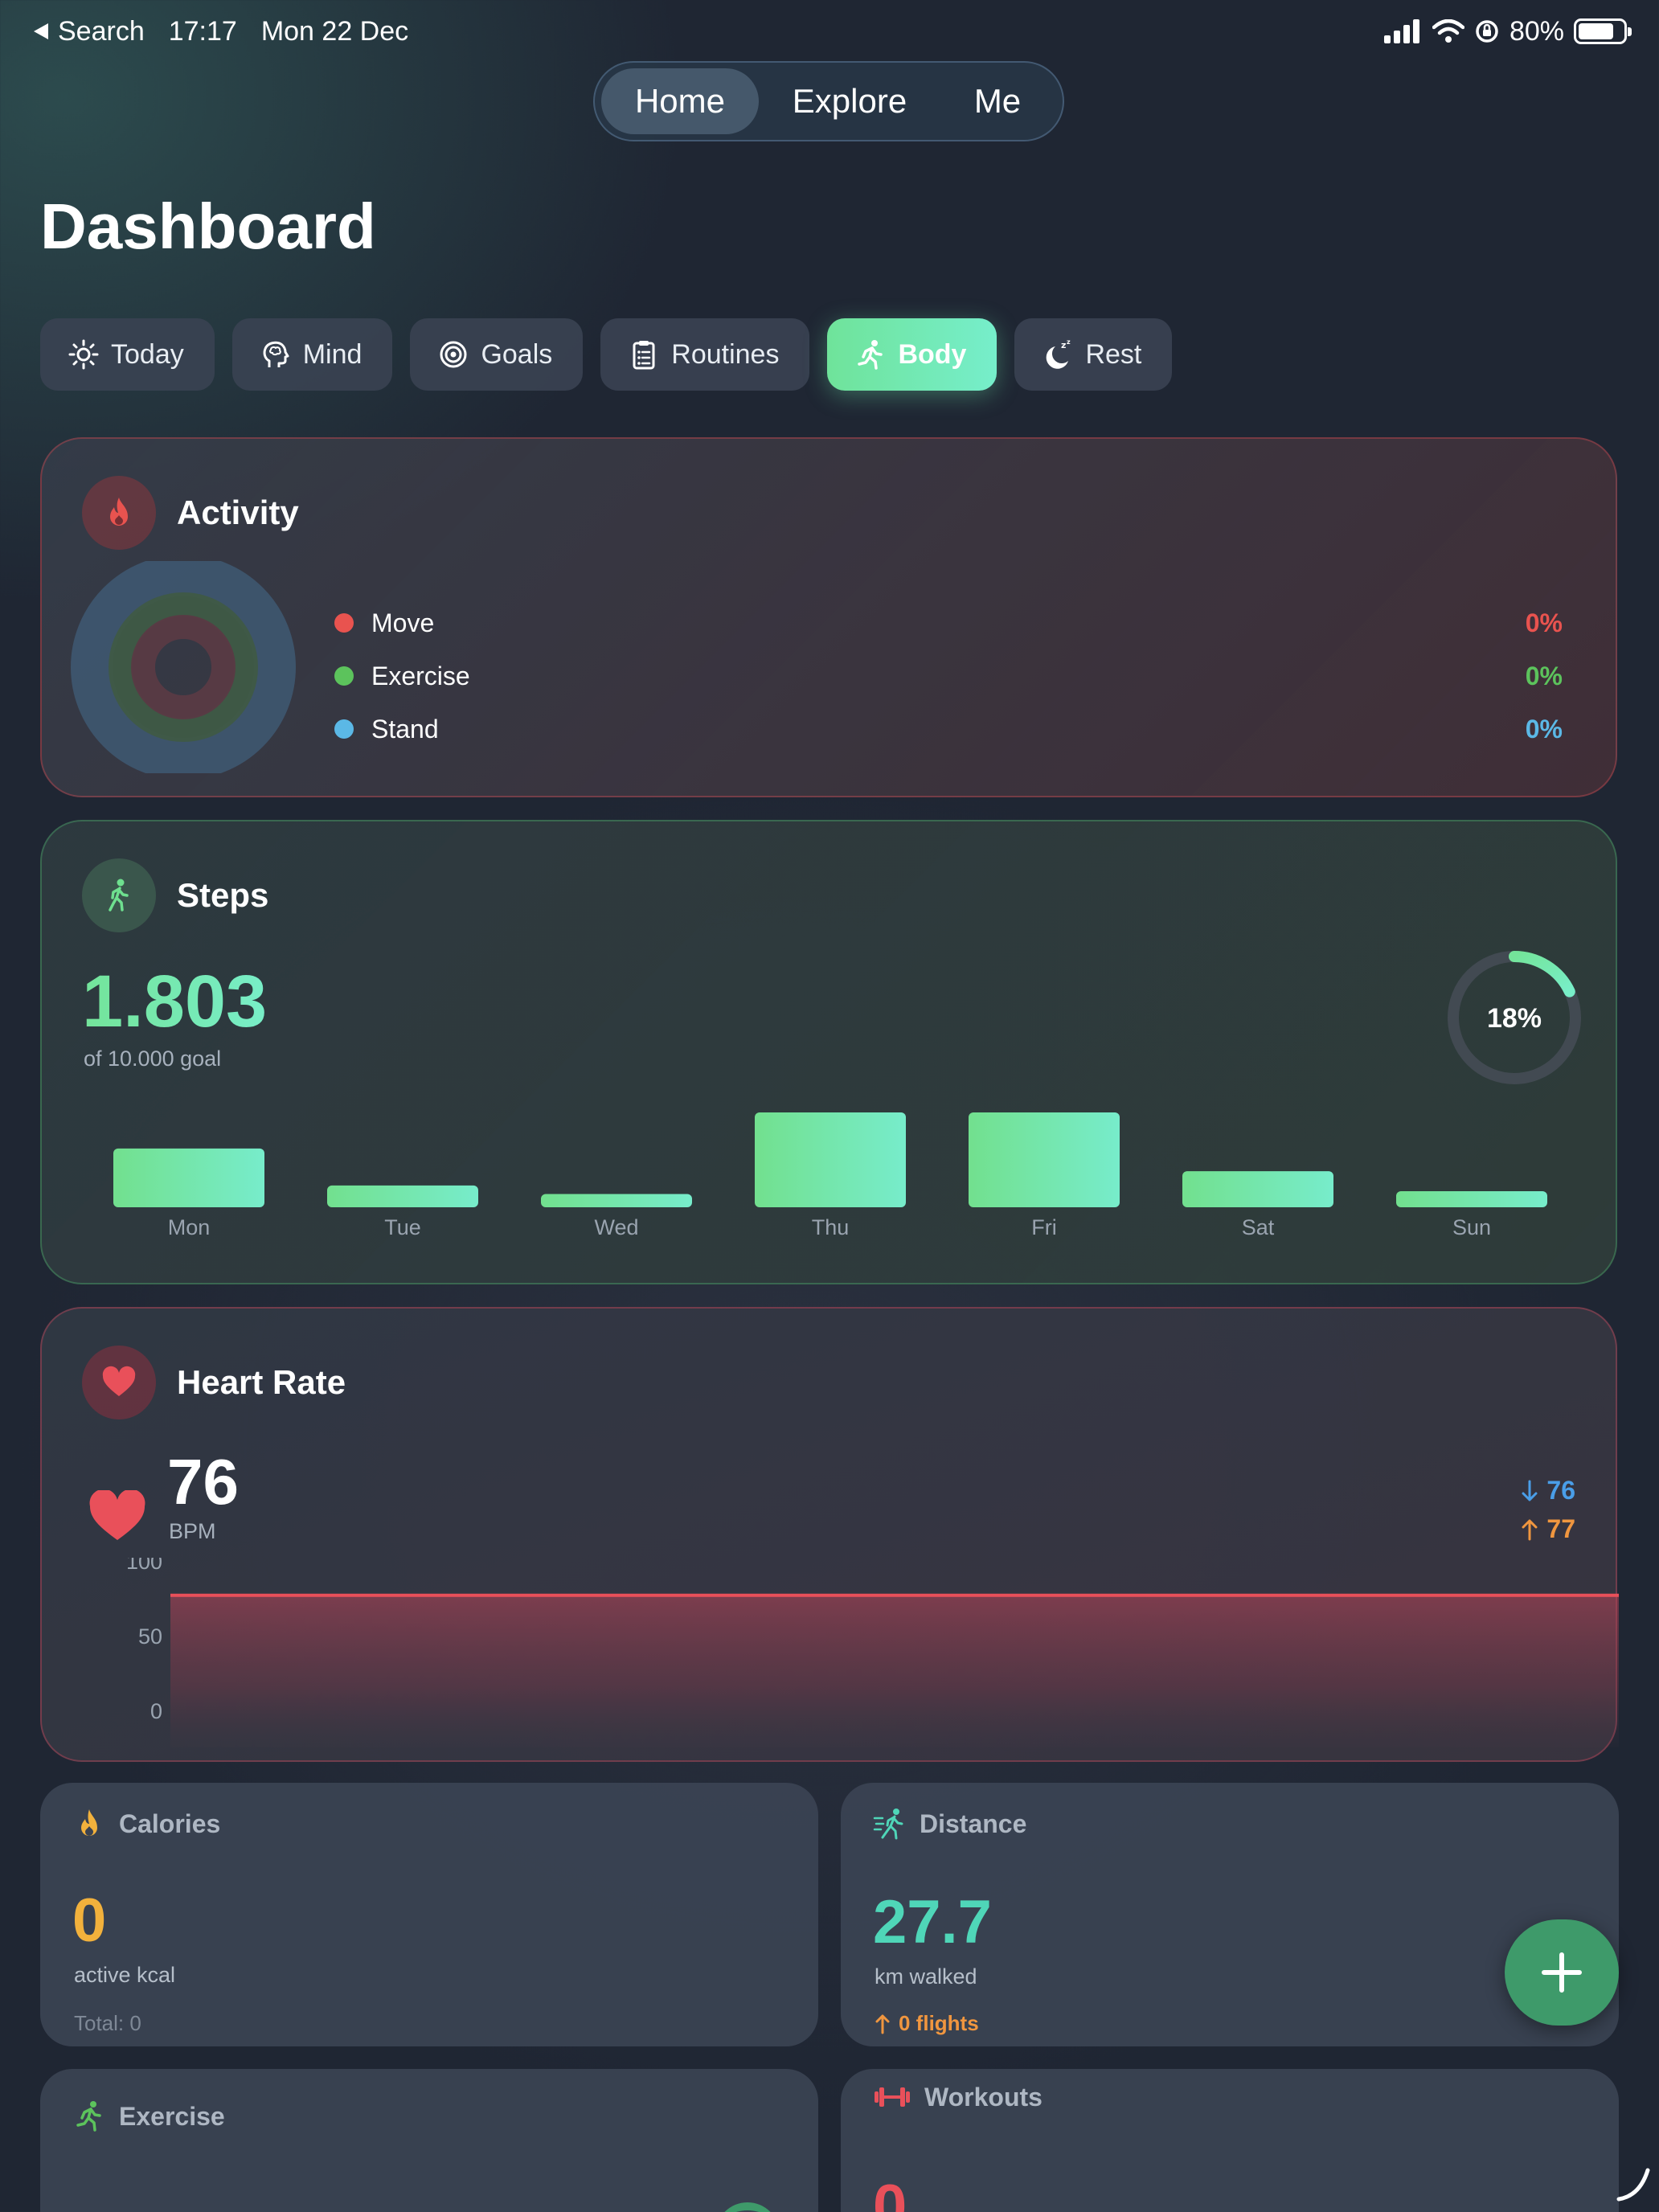  Describe the element at coordinates (1560, 1528) in the screenshot. I see `bpm-max-value: 77` at that location.